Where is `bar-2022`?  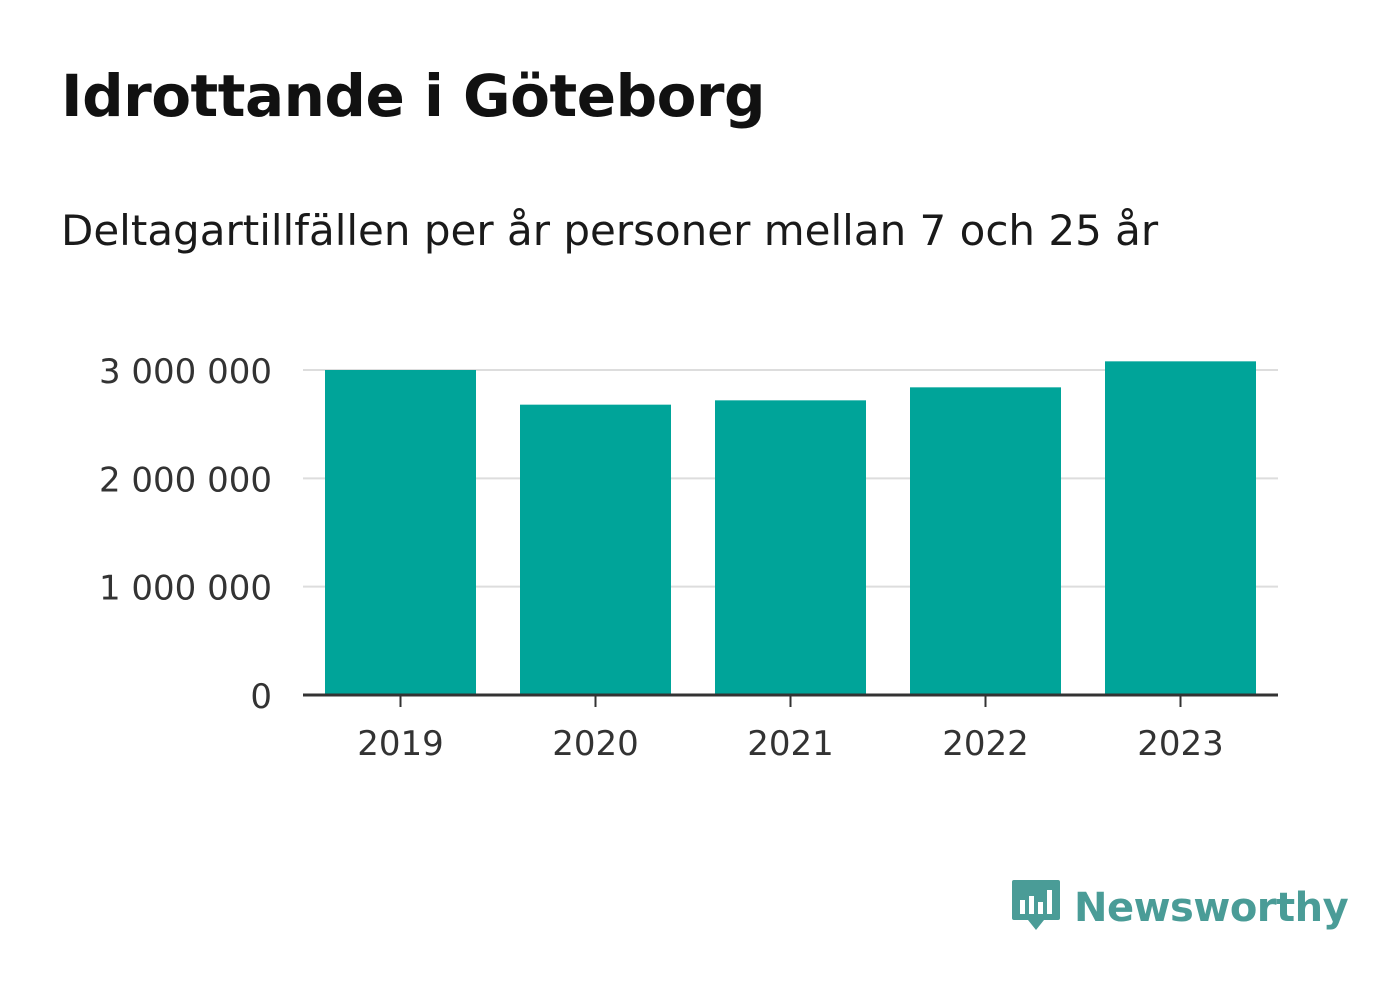
bar-2022 is located at coordinates (985, 541).